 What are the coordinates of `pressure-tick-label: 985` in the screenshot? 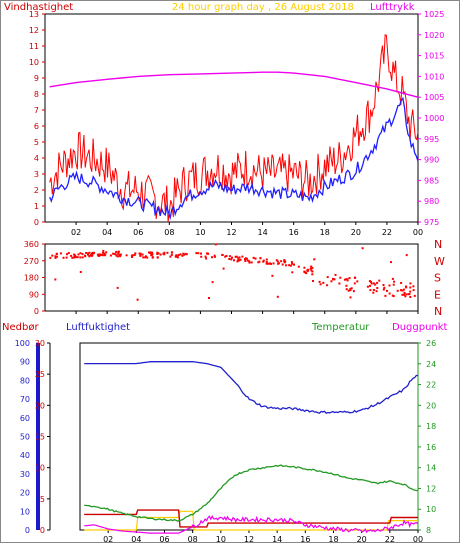 It's located at (431, 180).